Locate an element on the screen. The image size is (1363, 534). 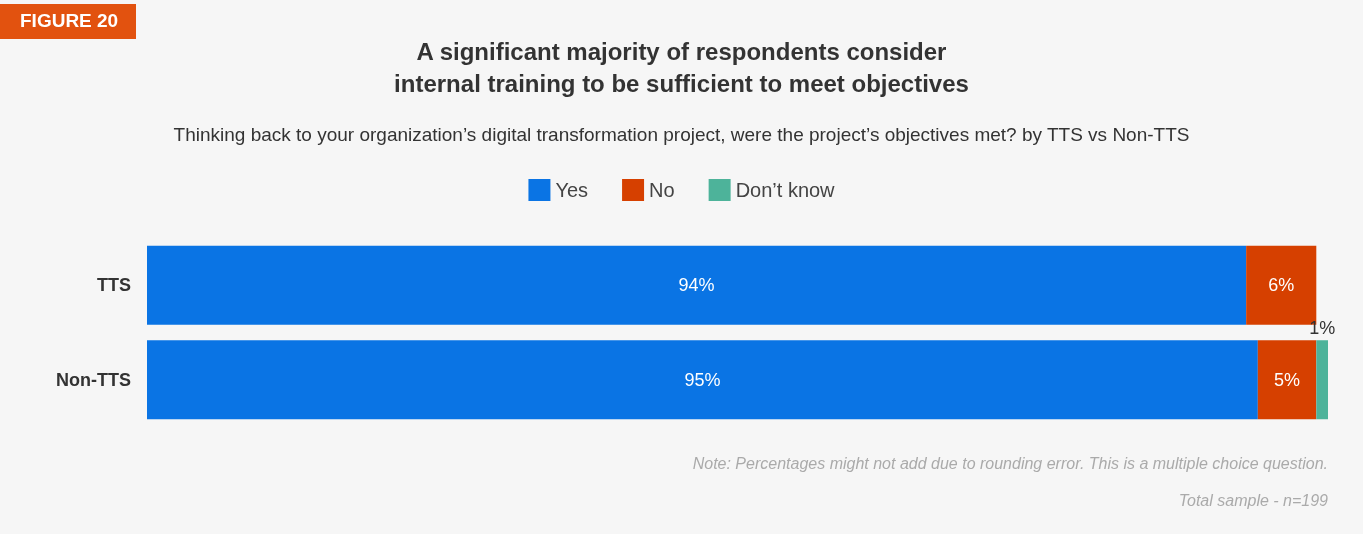
chart-subtitle: Thinking back to your organization’s digital transformation project, were the project’s objectives met? by TTS vs Non-TTS is located at coordinates (681, 135).